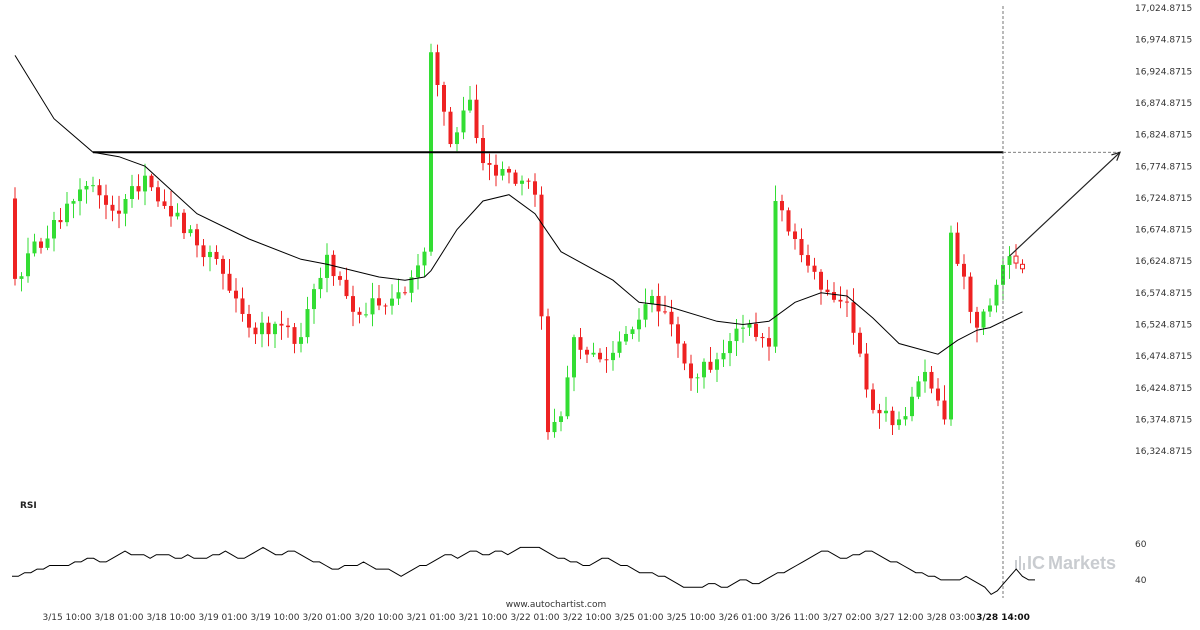 Image resolution: width=1200 pixels, height=630 pixels. Describe the element at coordinates (1163, 326) in the screenshot. I see `price-tick-label: 16,524.8715` at that location.